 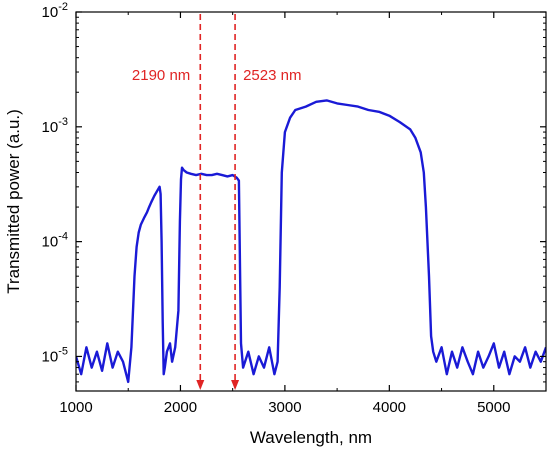 I want to click on y-tick-label: 10⁻³, so click(x=55, y=126).